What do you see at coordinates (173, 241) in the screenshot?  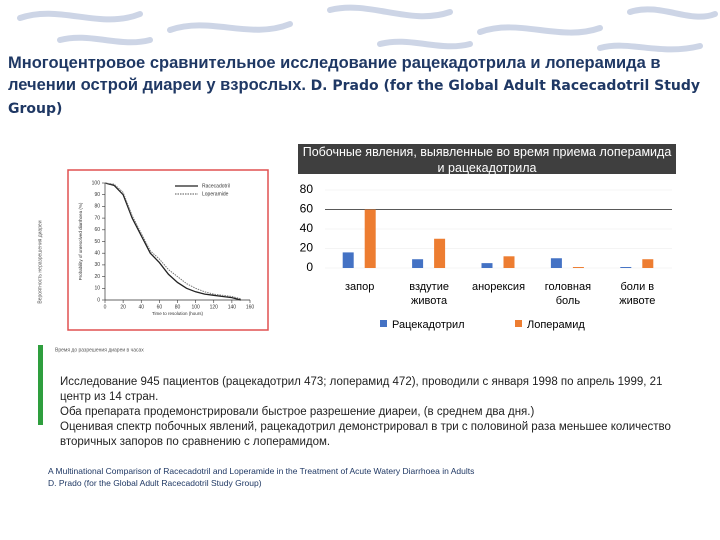 I see `line-series` at bounding box center [173, 241].